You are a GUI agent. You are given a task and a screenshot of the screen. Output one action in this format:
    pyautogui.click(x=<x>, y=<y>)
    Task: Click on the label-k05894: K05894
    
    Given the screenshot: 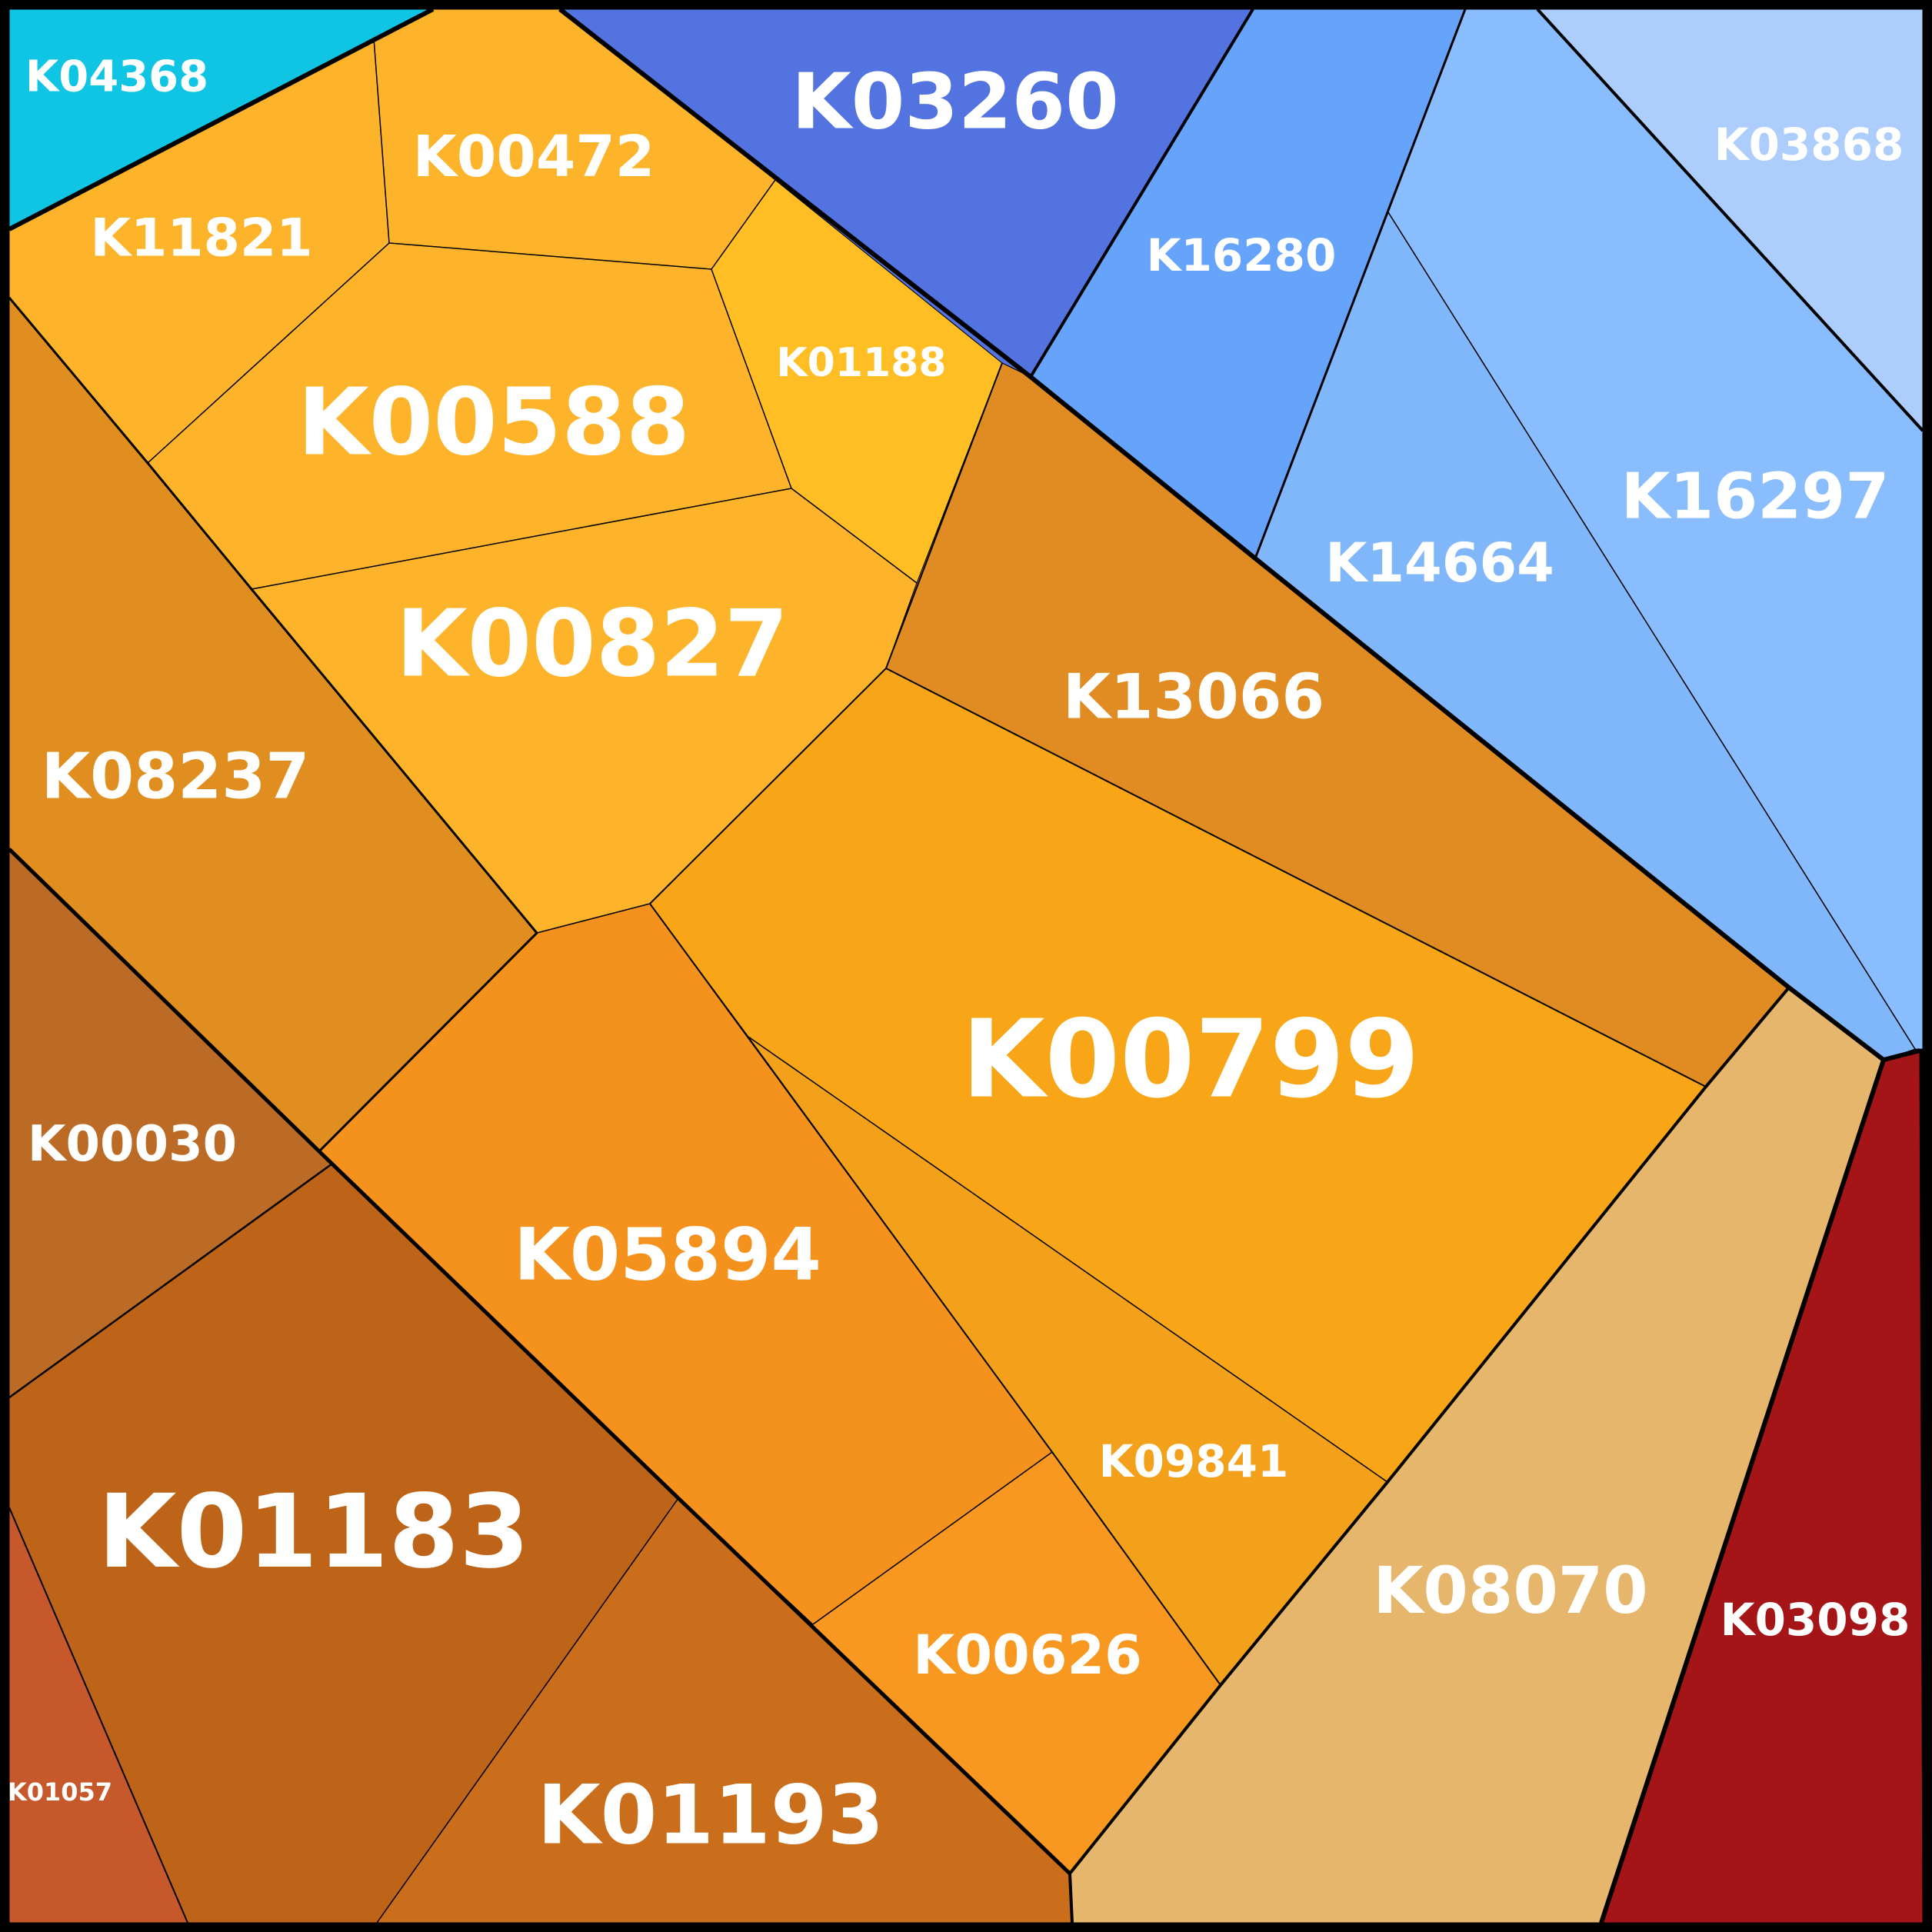 What is the action you would take?
    pyautogui.click(x=667, y=1255)
    